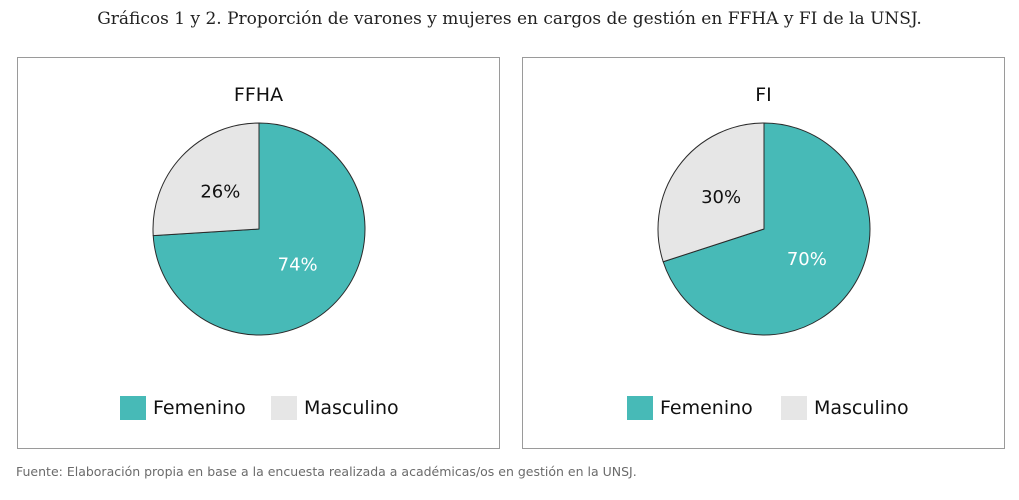  What do you see at coordinates (807, 259) in the screenshot?
I see `pie-label-femenino: 70%` at bounding box center [807, 259].